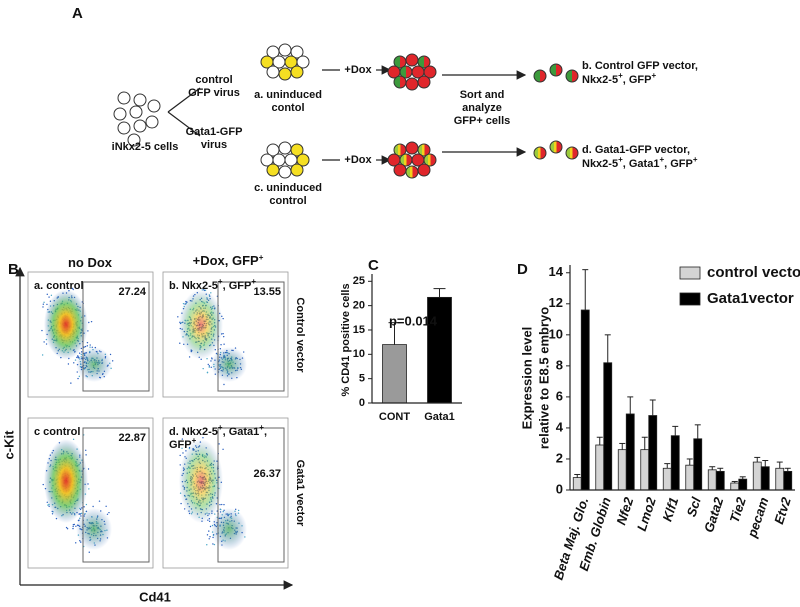  I want to click on y-tick-label: 4, so click(560, 426).